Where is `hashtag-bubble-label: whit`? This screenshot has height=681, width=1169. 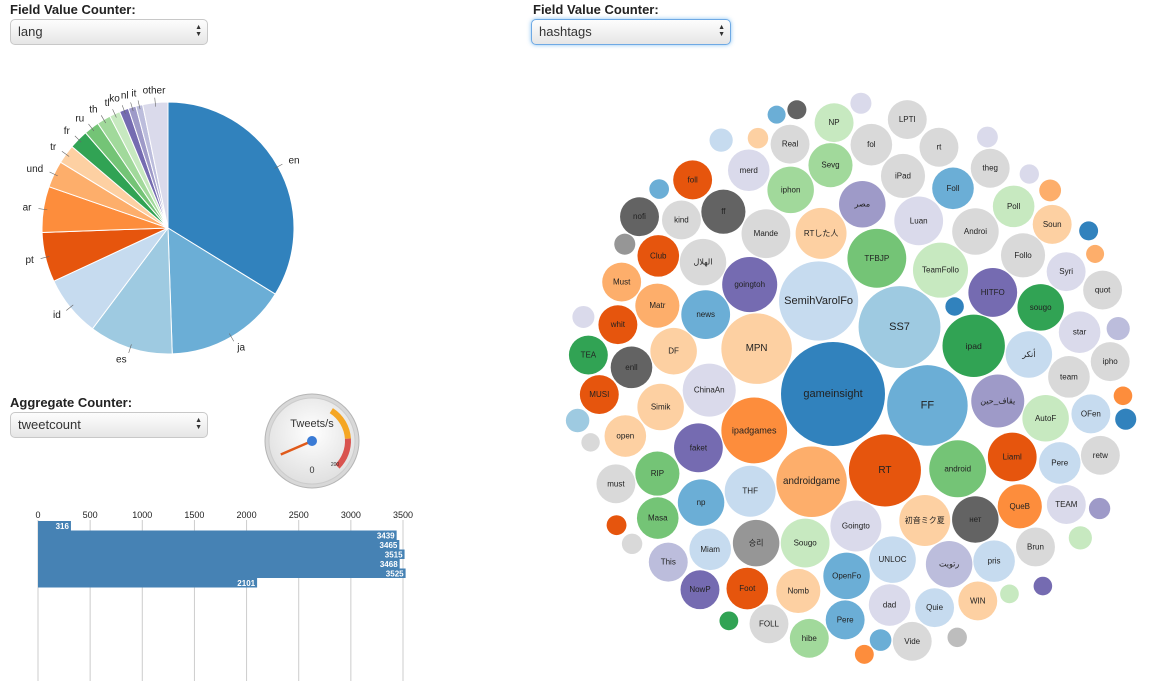
hashtag-bubble-label: whit is located at coordinates (618, 324).